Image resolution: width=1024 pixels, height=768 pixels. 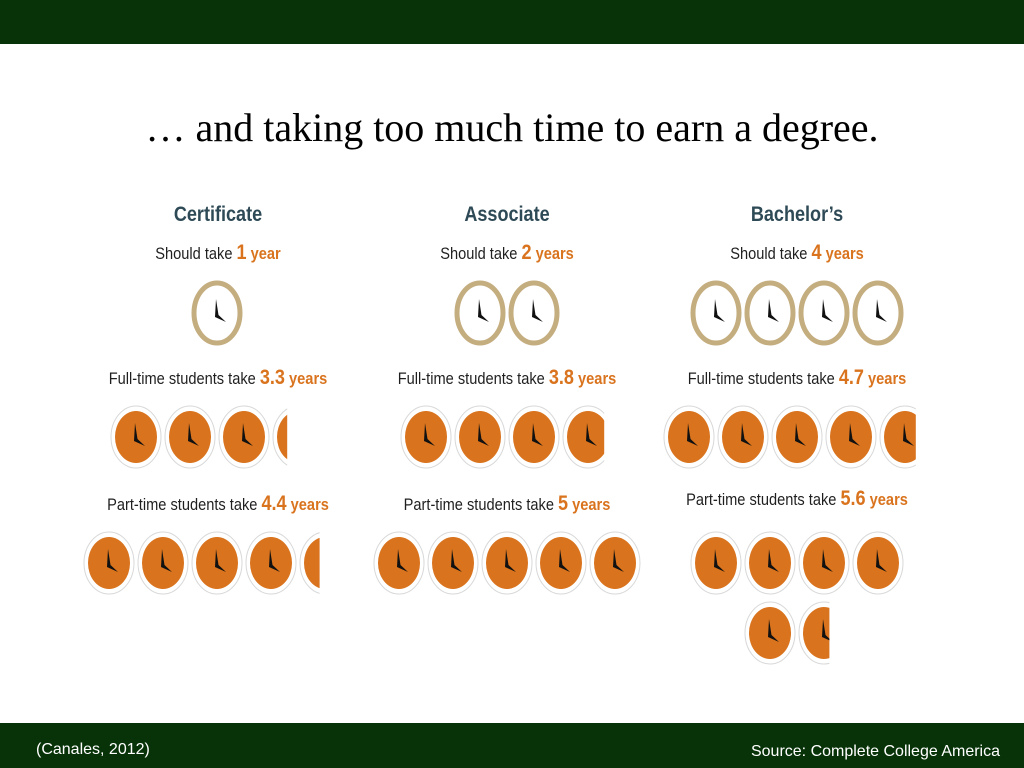 I want to click on should-take-clocks-associate, so click(x=507, y=313).